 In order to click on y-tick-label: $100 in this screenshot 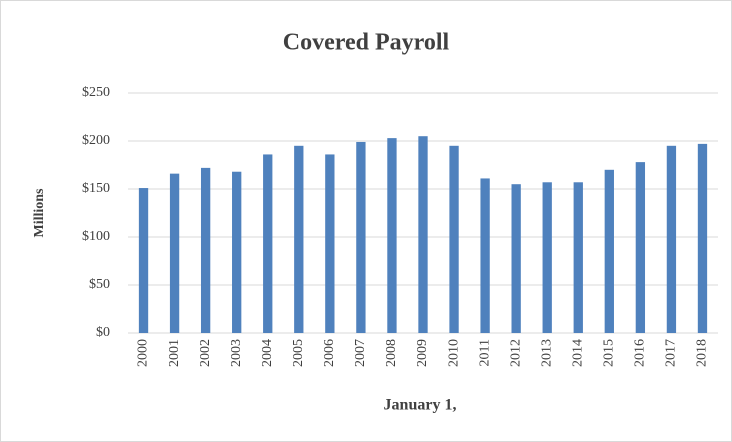, I will do `click(96, 236)`.